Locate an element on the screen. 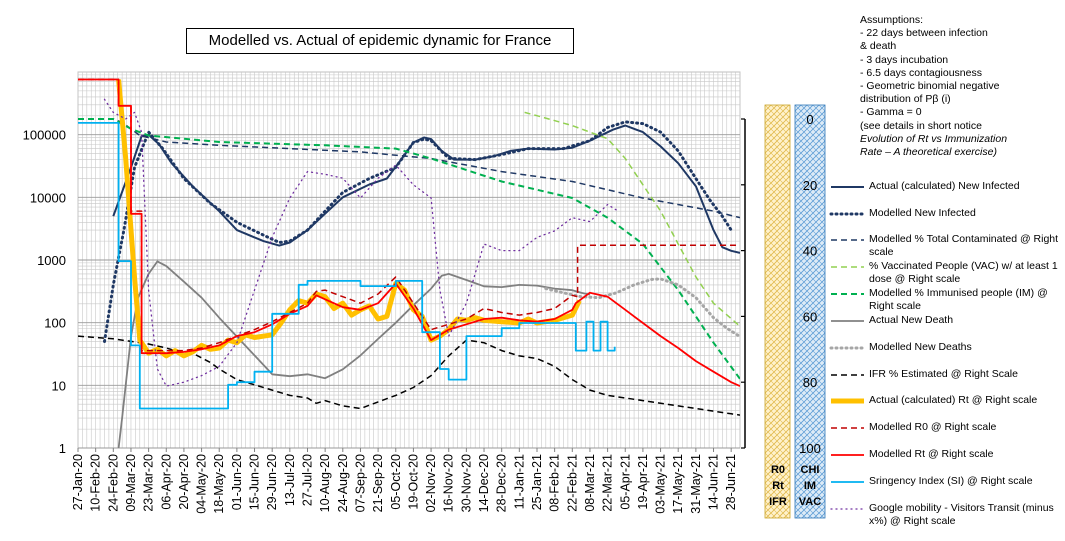 The height and width of the screenshot is (541, 1065). x-tick-label: 30-Nov-20 is located at coordinates (466, 483).